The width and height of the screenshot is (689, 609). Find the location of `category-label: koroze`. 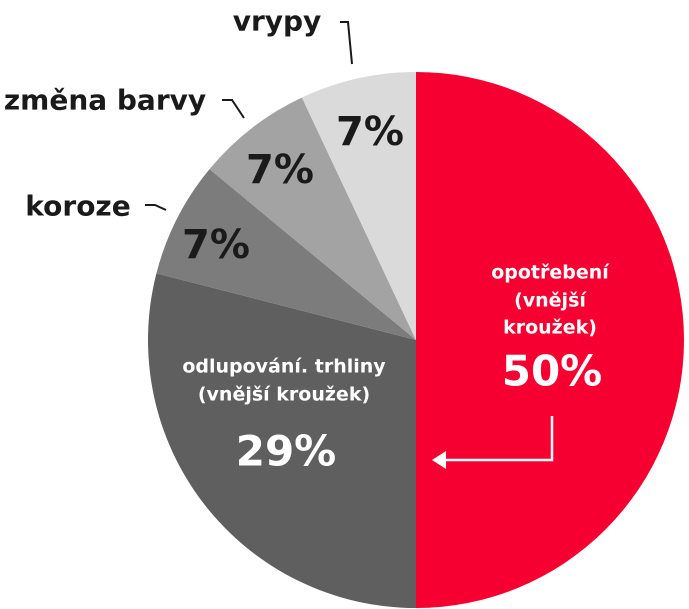

category-label: koroze is located at coordinates (78, 206).